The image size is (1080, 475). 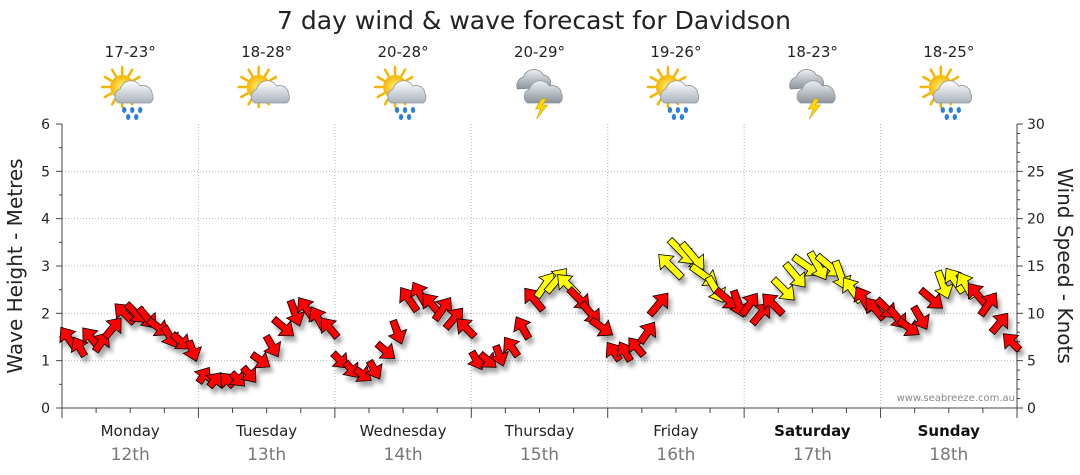 What do you see at coordinates (45, 220) in the screenshot?
I see `left-tick-label: 4` at bounding box center [45, 220].